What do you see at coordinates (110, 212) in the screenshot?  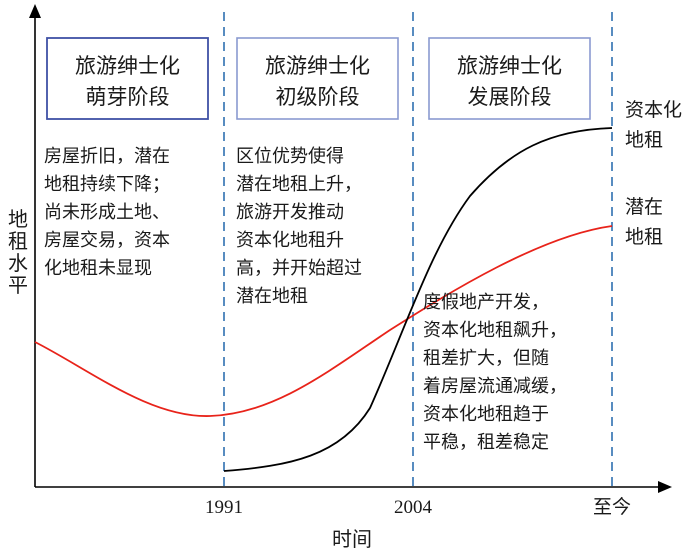 I see `stage-1-description: 房屋折旧，潜在 地租持续下降； 尚未形成土地、 房屋交易，资本 化地租未显现` at bounding box center [110, 212].